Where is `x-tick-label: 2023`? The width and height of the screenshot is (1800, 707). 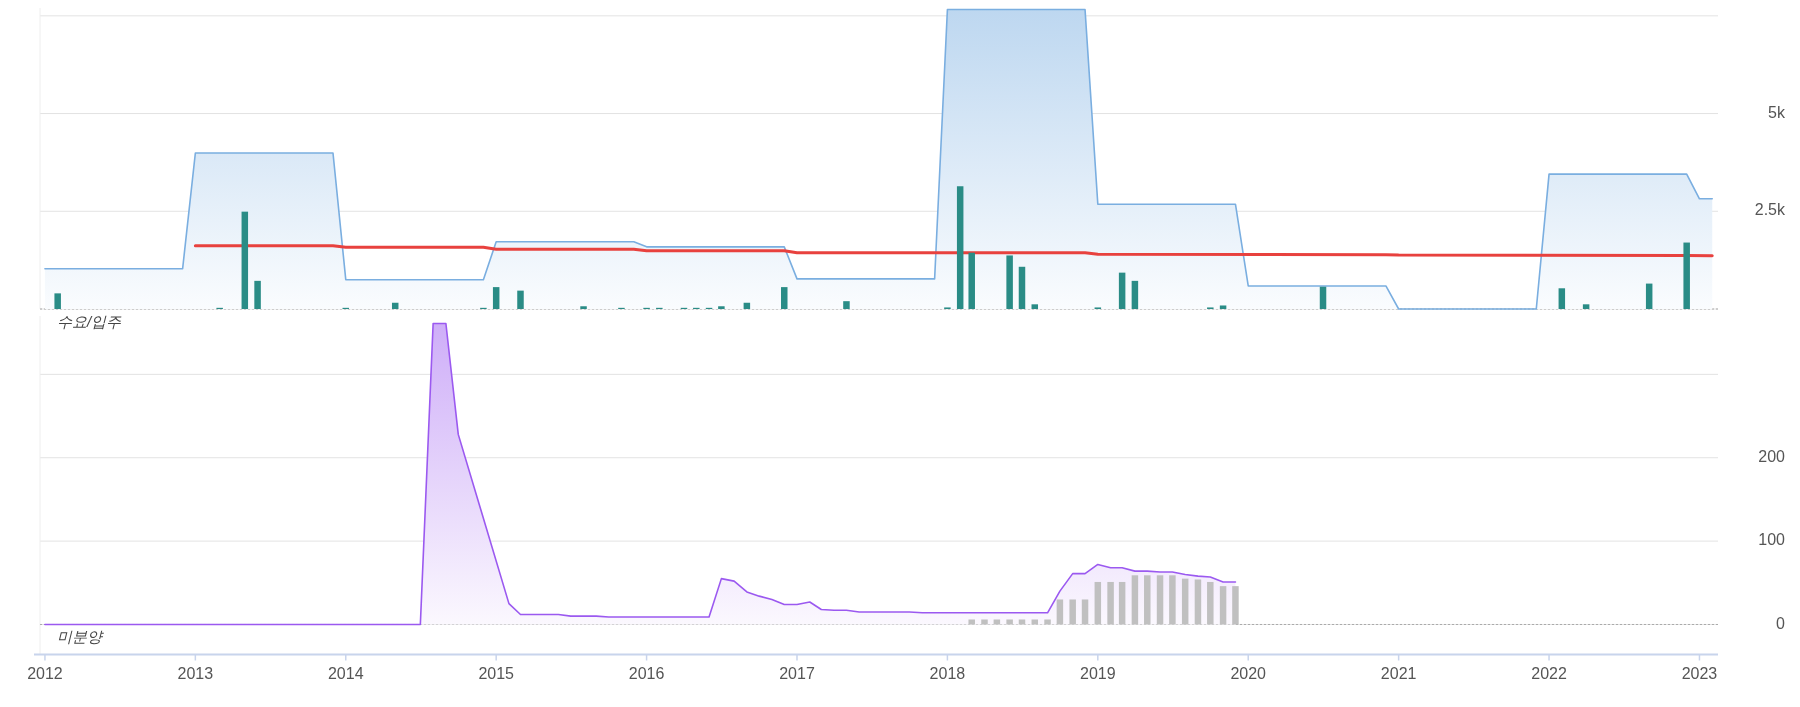
x-tick-label: 2023 is located at coordinates (1699, 673).